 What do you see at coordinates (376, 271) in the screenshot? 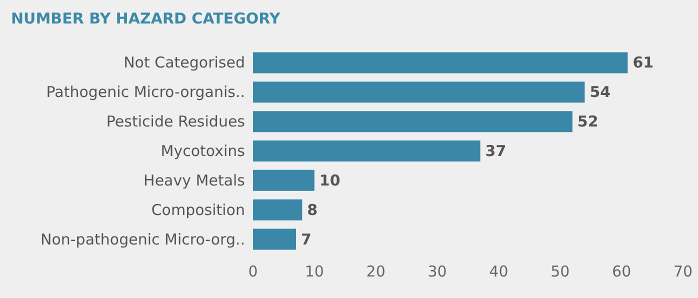
I see `x-tick-label: 20` at bounding box center [376, 271].